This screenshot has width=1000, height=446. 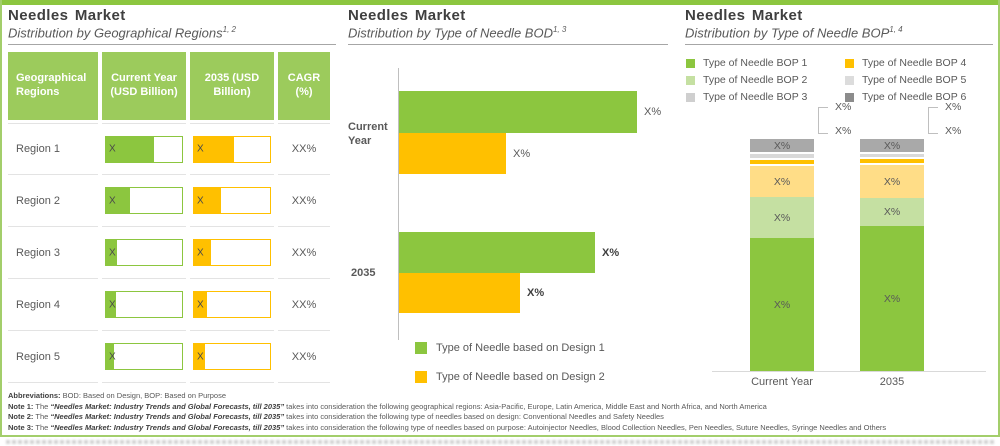 I want to click on legend-item-bop4: Type of Needle BOP 4, so click(x=918, y=63).